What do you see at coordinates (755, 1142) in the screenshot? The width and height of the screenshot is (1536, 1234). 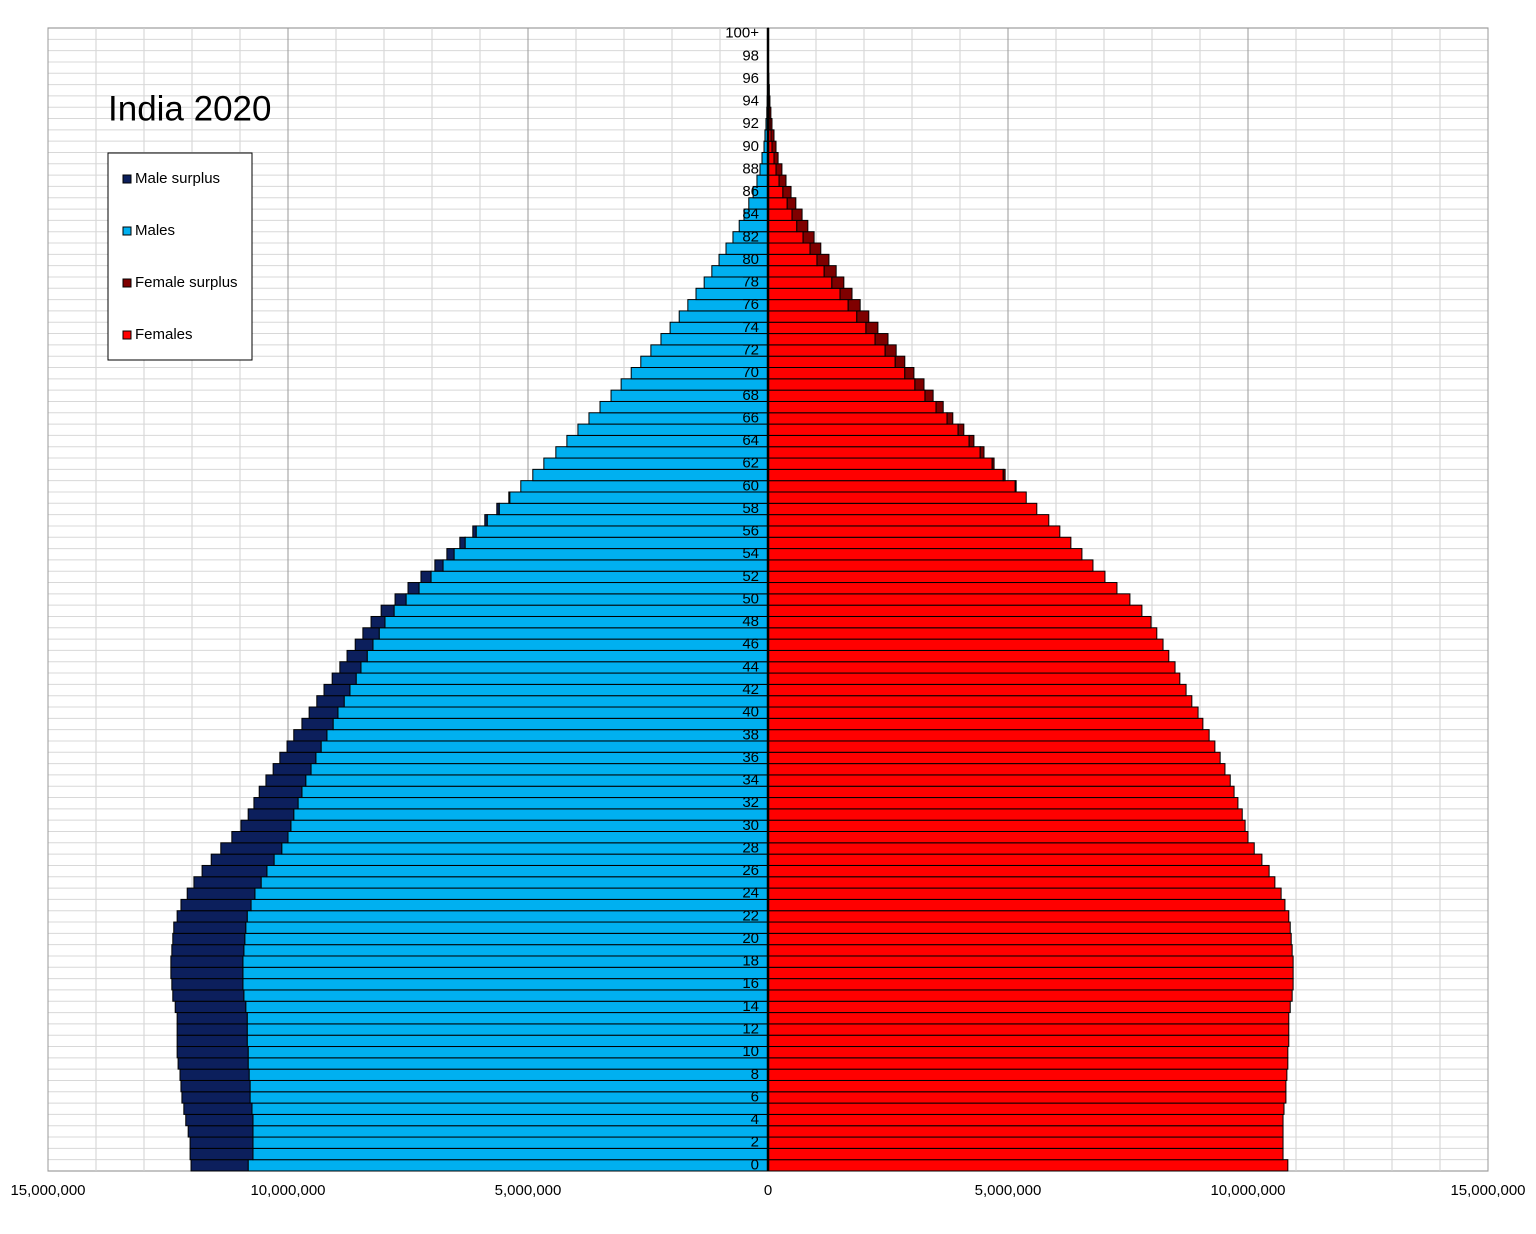 I see `y-tick-label: 2` at bounding box center [755, 1142].